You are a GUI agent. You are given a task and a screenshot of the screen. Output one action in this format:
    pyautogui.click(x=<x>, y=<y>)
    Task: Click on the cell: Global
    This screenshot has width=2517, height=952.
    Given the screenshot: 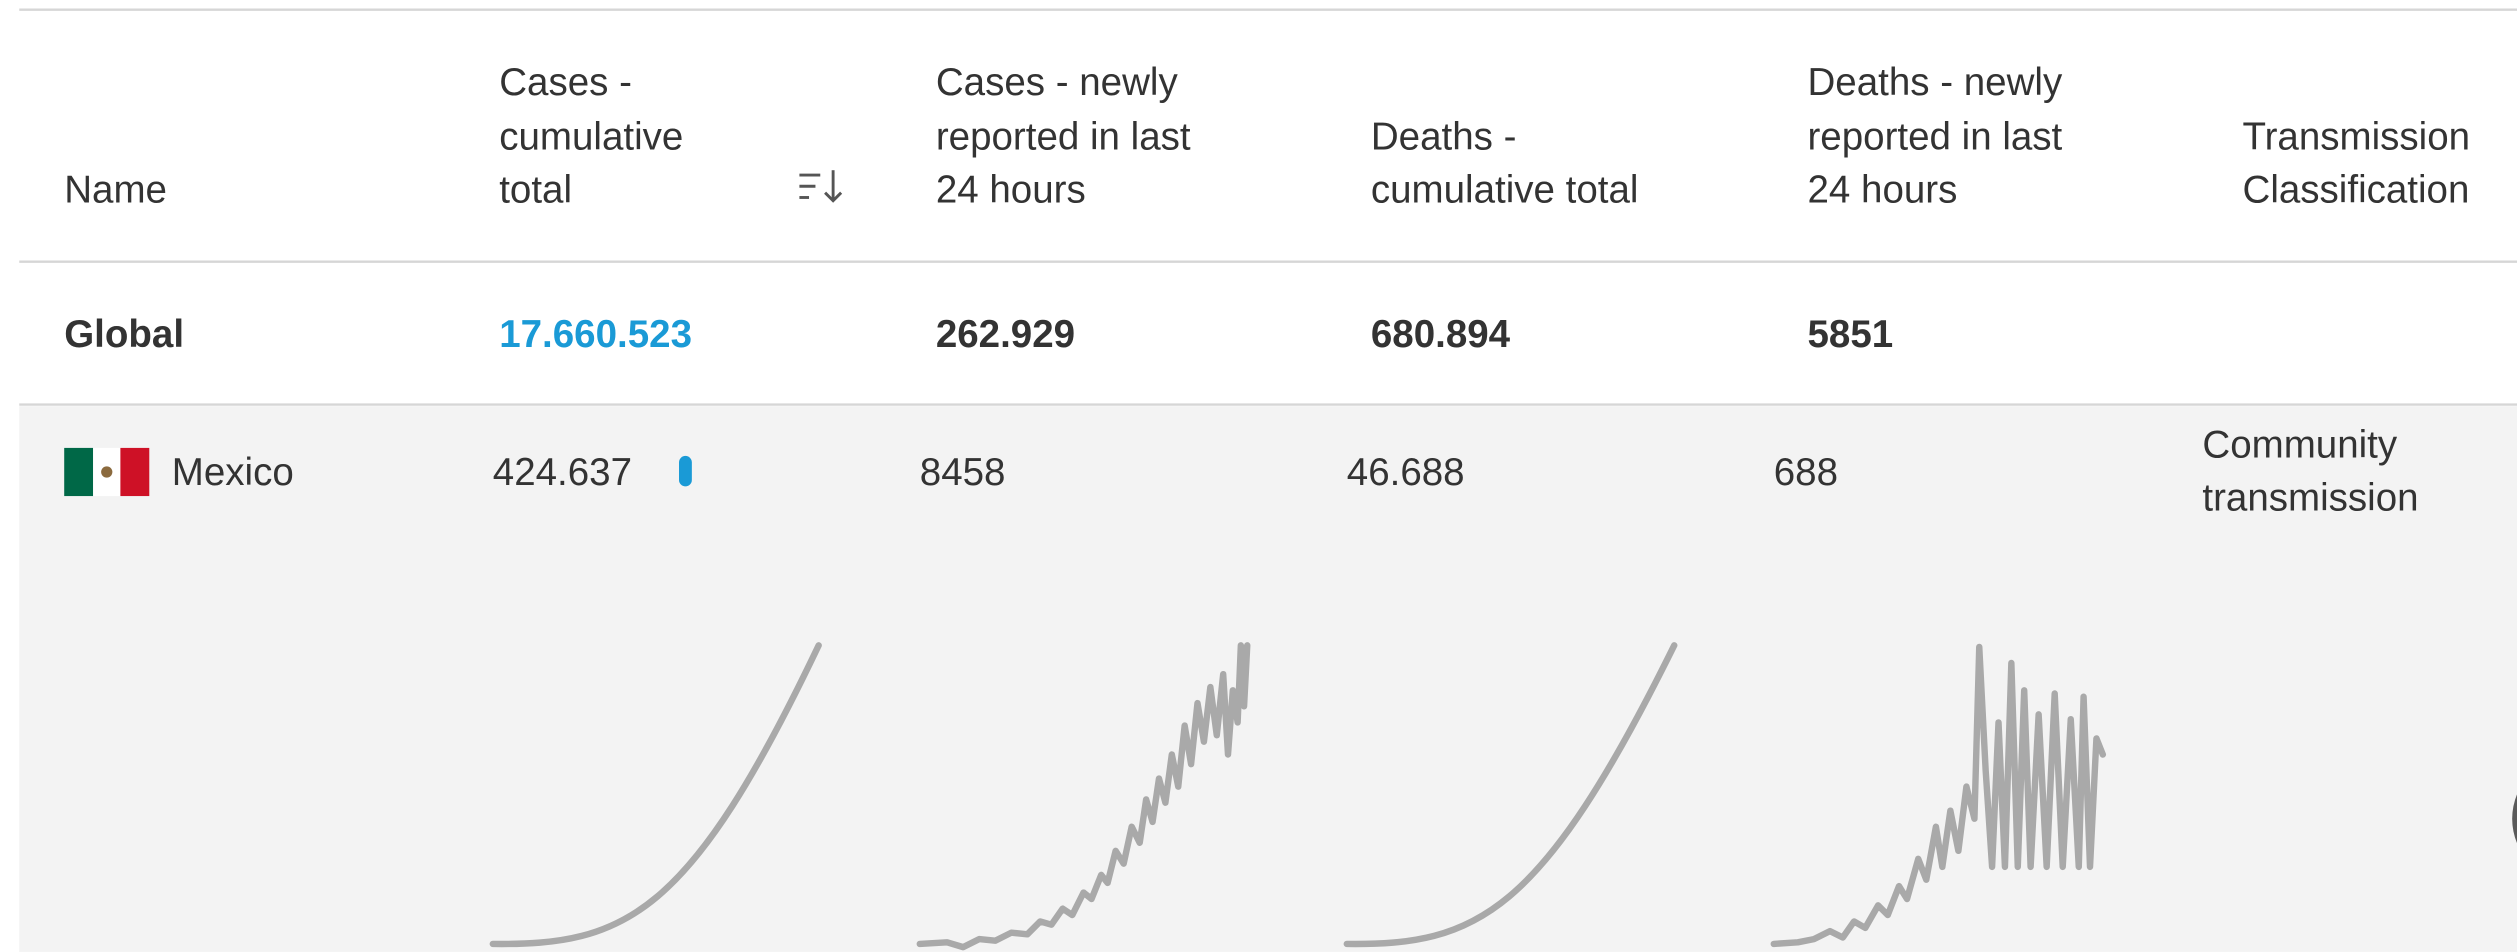 What is the action you would take?
    pyautogui.click(x=124, y=334)
    